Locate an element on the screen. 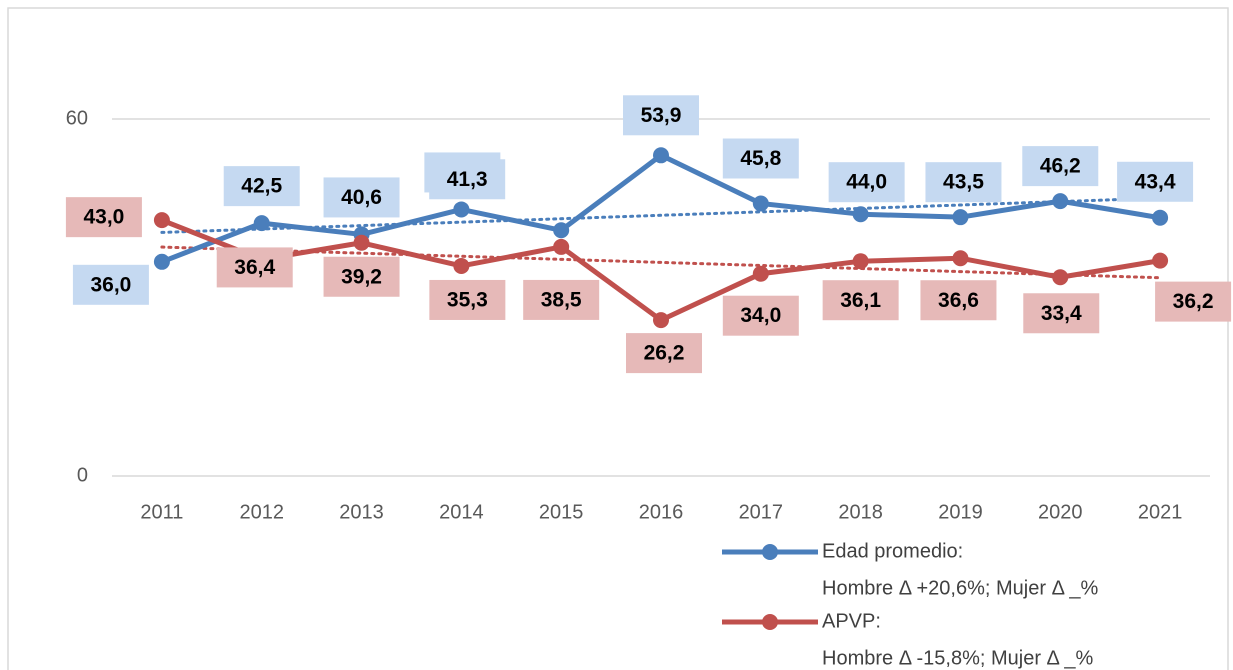 This screenshot has width=1233, height=670. data-label: 35,3 is located at coordinates (467, 300).